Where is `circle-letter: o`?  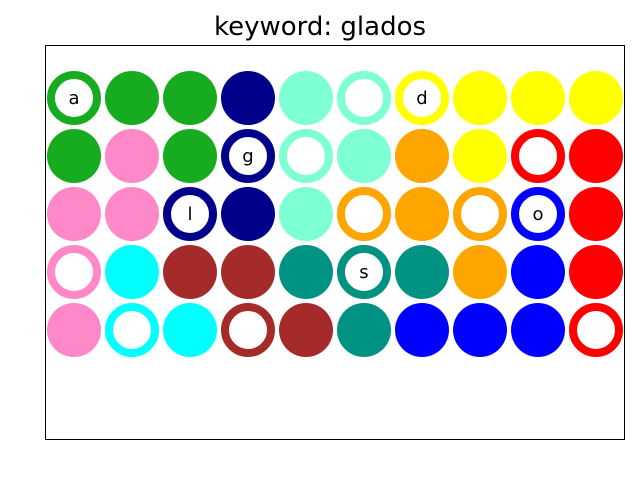
circle-letter: o is located at coordinates (538, 214).